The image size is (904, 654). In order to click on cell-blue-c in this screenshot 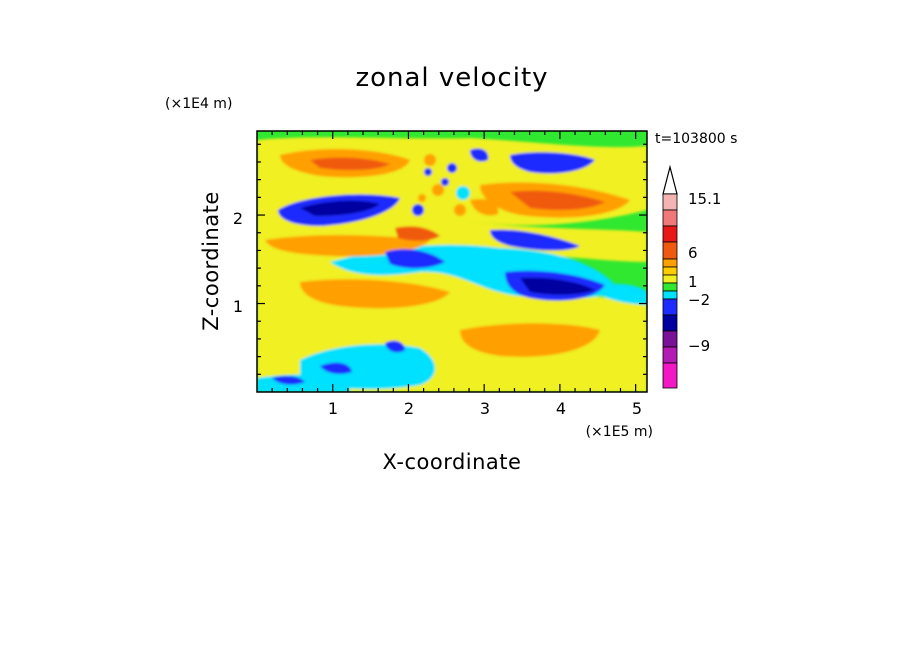, I will do `click(452, 168)`.